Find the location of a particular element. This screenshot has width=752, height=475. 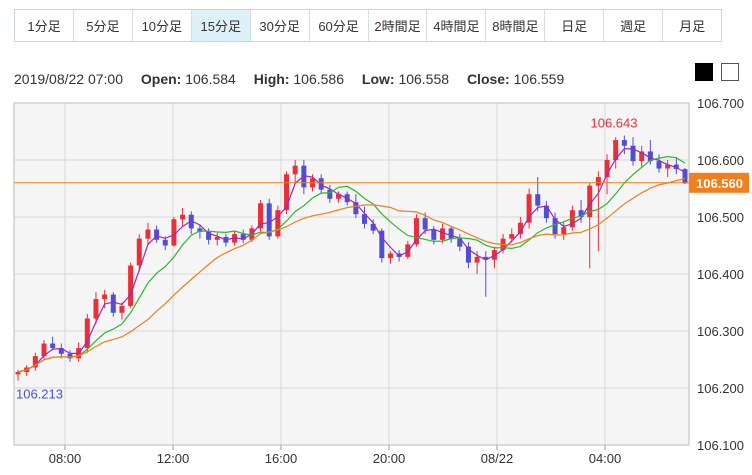

timeframe-tab-5: 60分足 is located at coordinates (339, 25).